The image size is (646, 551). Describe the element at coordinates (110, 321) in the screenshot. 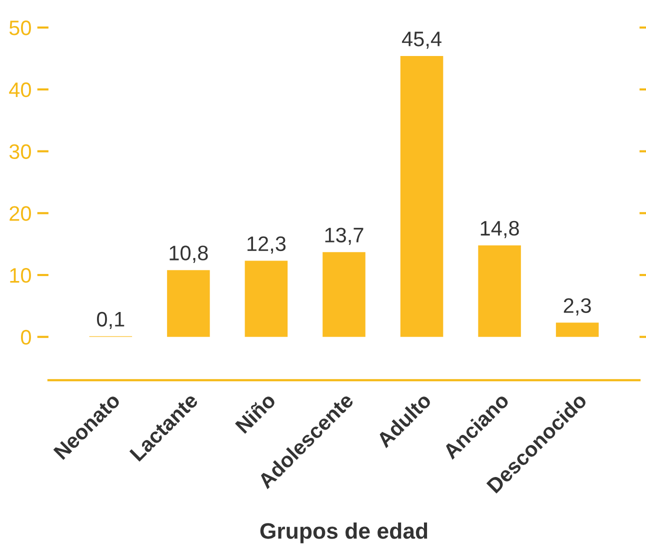

I see `data-label: 0,1` at that location.